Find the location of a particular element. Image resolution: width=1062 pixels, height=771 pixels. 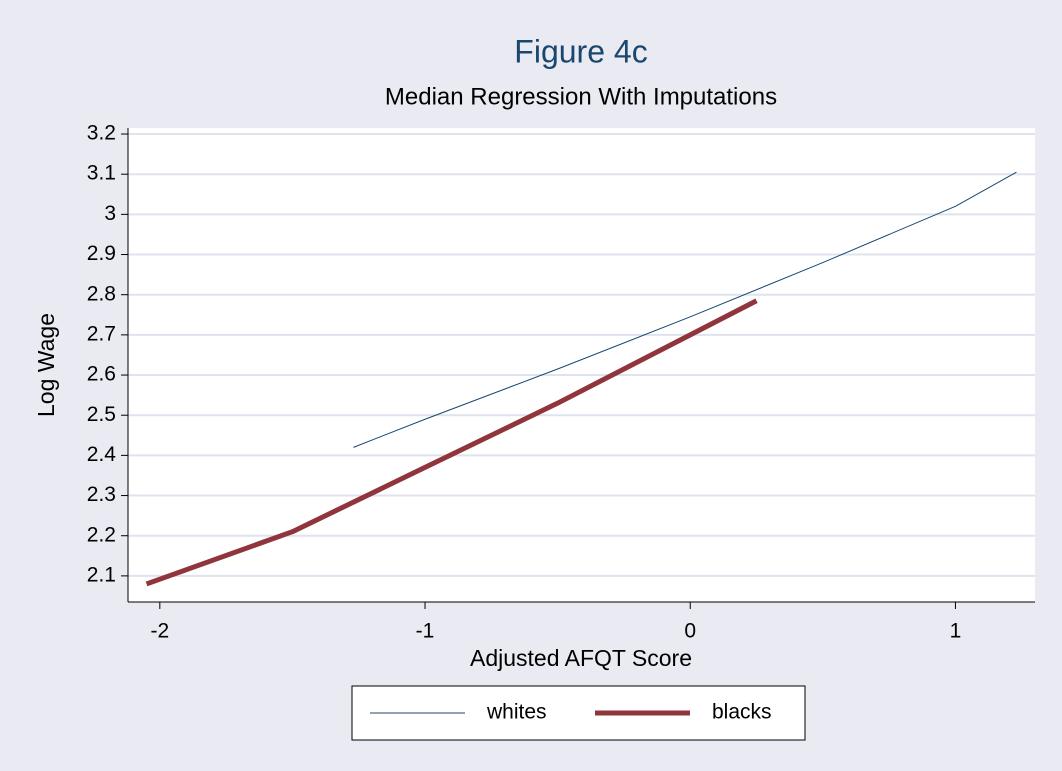

y-tick-label: 2.8 is located at coordinates (101, 293).